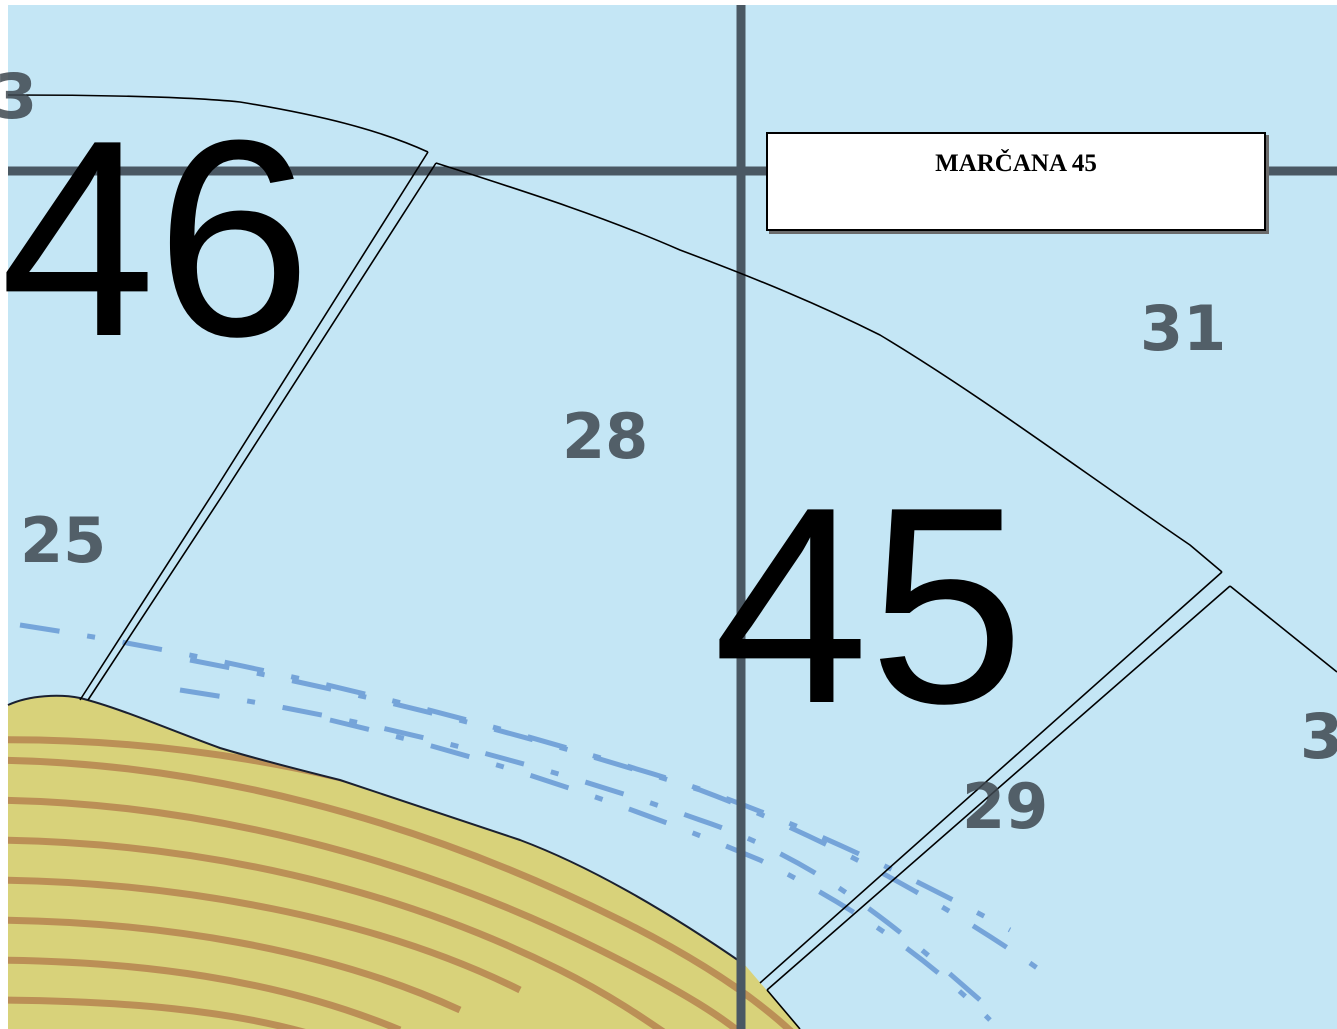 This screenshot has height=1029, width=1337. Describe the element at coordinates (63, 540) in the screenshot. I see `map-label-25: 25` at that location.